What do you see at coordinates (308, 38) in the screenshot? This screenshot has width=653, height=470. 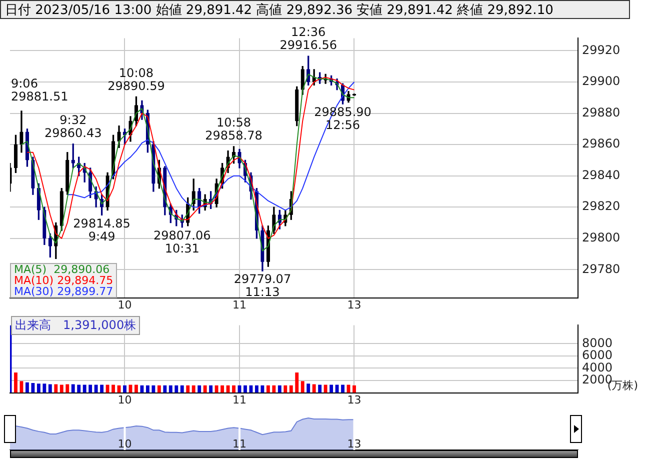 I see `annotation: 12:36 29916.56` at bounding box center [308, 38].